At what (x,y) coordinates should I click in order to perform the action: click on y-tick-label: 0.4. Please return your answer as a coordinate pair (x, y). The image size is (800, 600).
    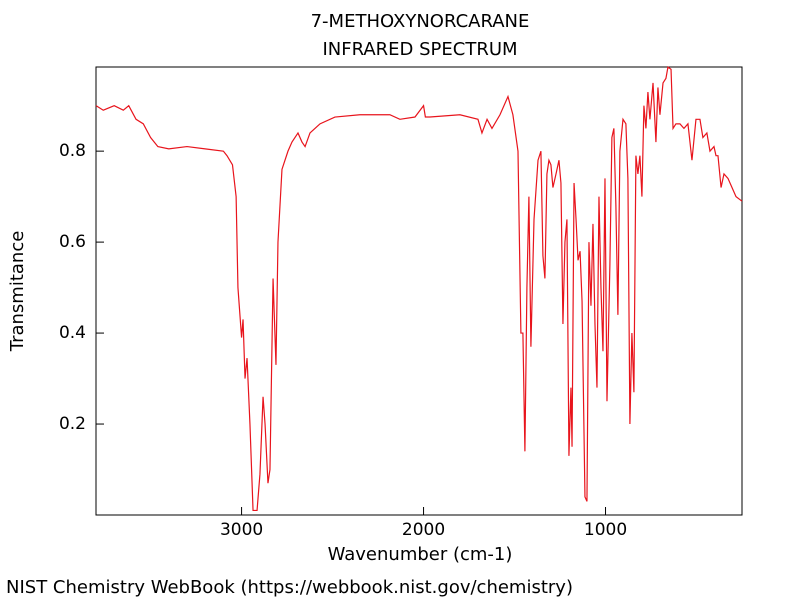
    Looking at the image, I should click on (72, 333).